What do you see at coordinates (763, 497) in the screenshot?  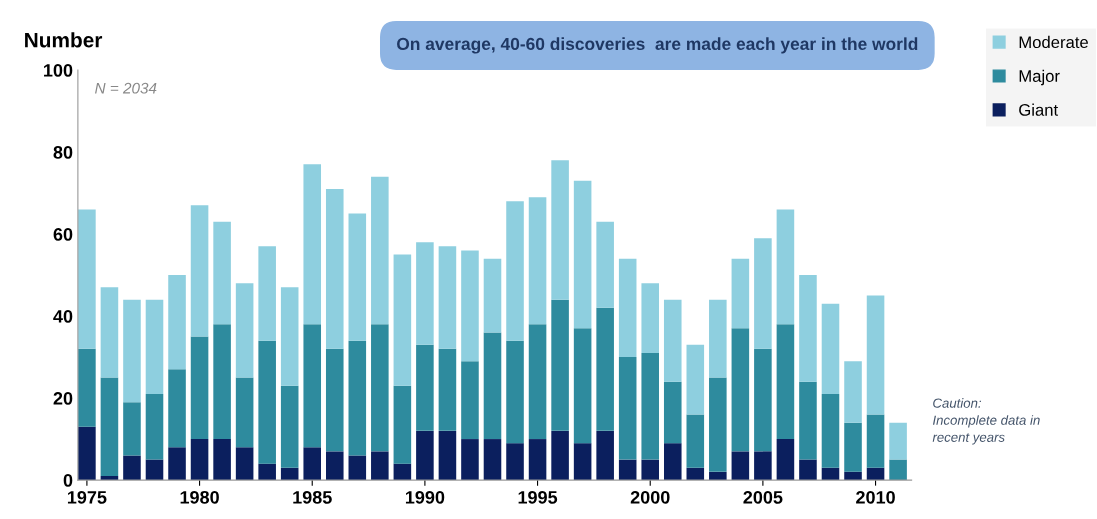 I see `x-tick-label: 2005` at bounding box center [763, 497].